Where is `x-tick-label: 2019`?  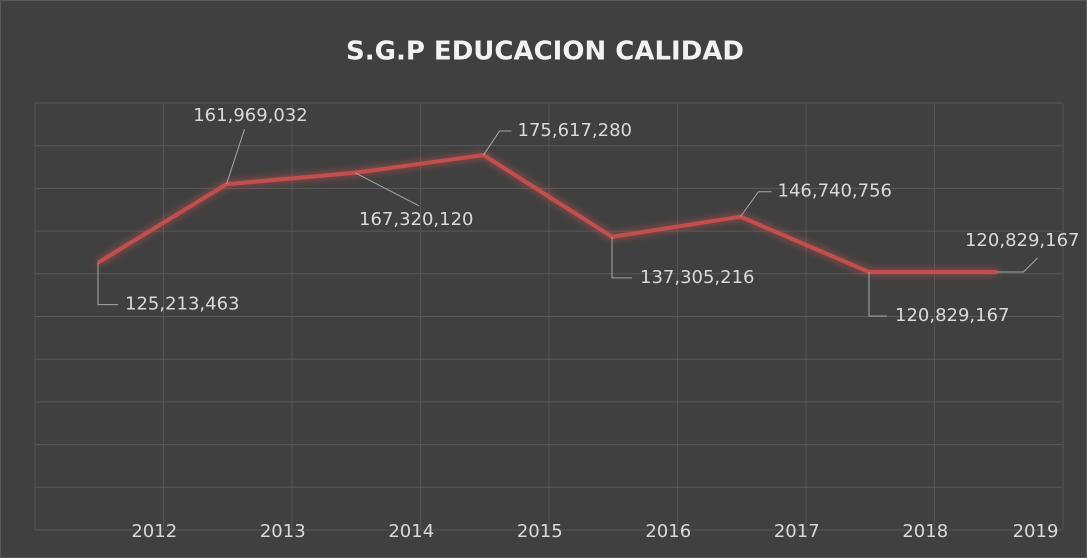
x-tick-label: 2019 is located at coordinates (1036, 531).